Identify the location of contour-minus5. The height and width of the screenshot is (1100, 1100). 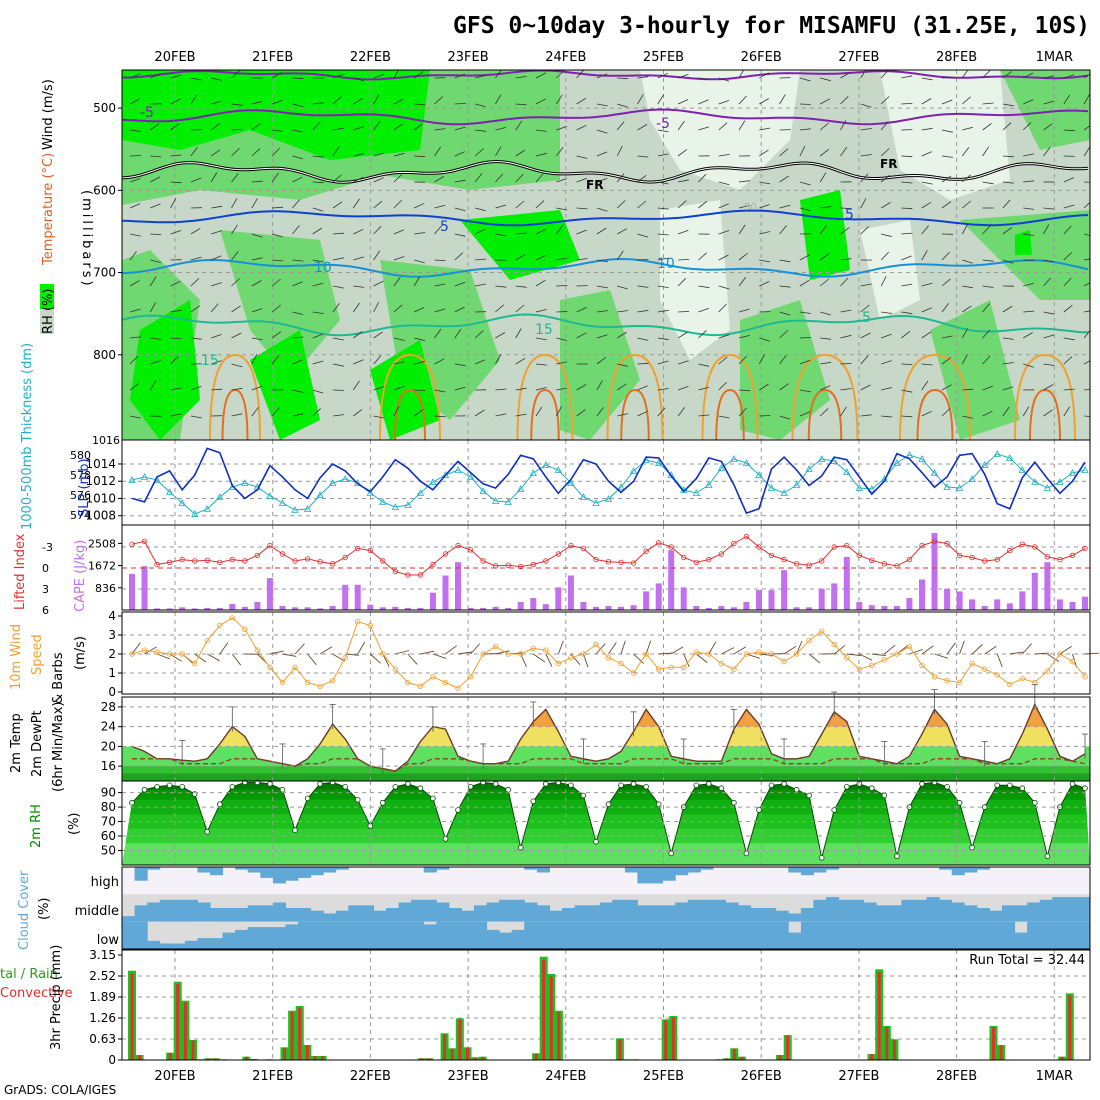
(605, 117).